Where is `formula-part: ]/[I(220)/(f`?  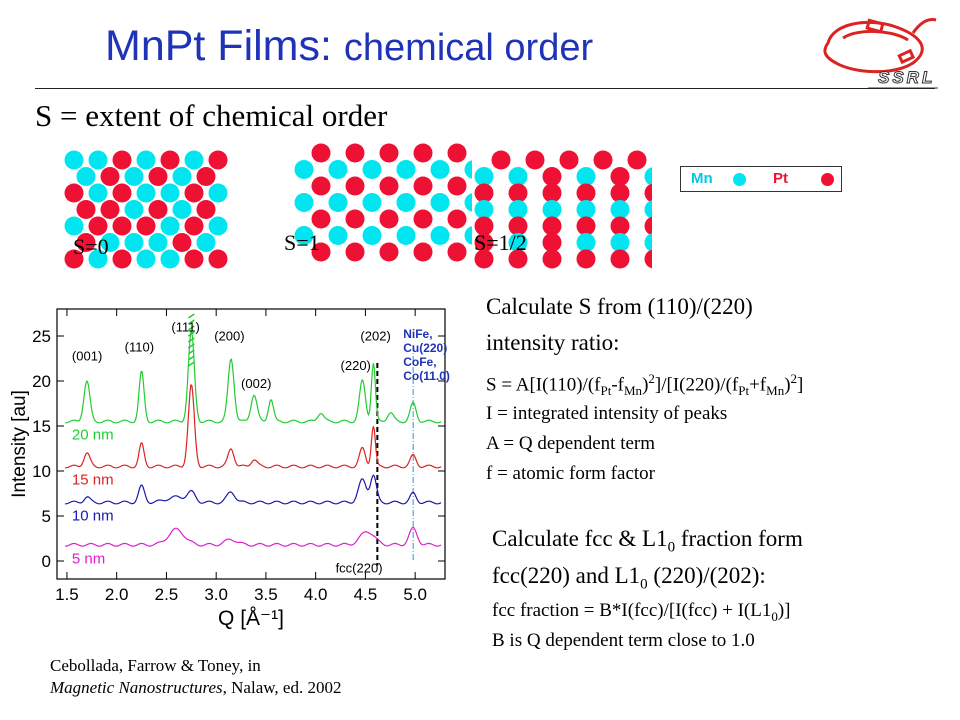 formula-part: ]/[I(220)/(f is located at coordinates (696, 385).